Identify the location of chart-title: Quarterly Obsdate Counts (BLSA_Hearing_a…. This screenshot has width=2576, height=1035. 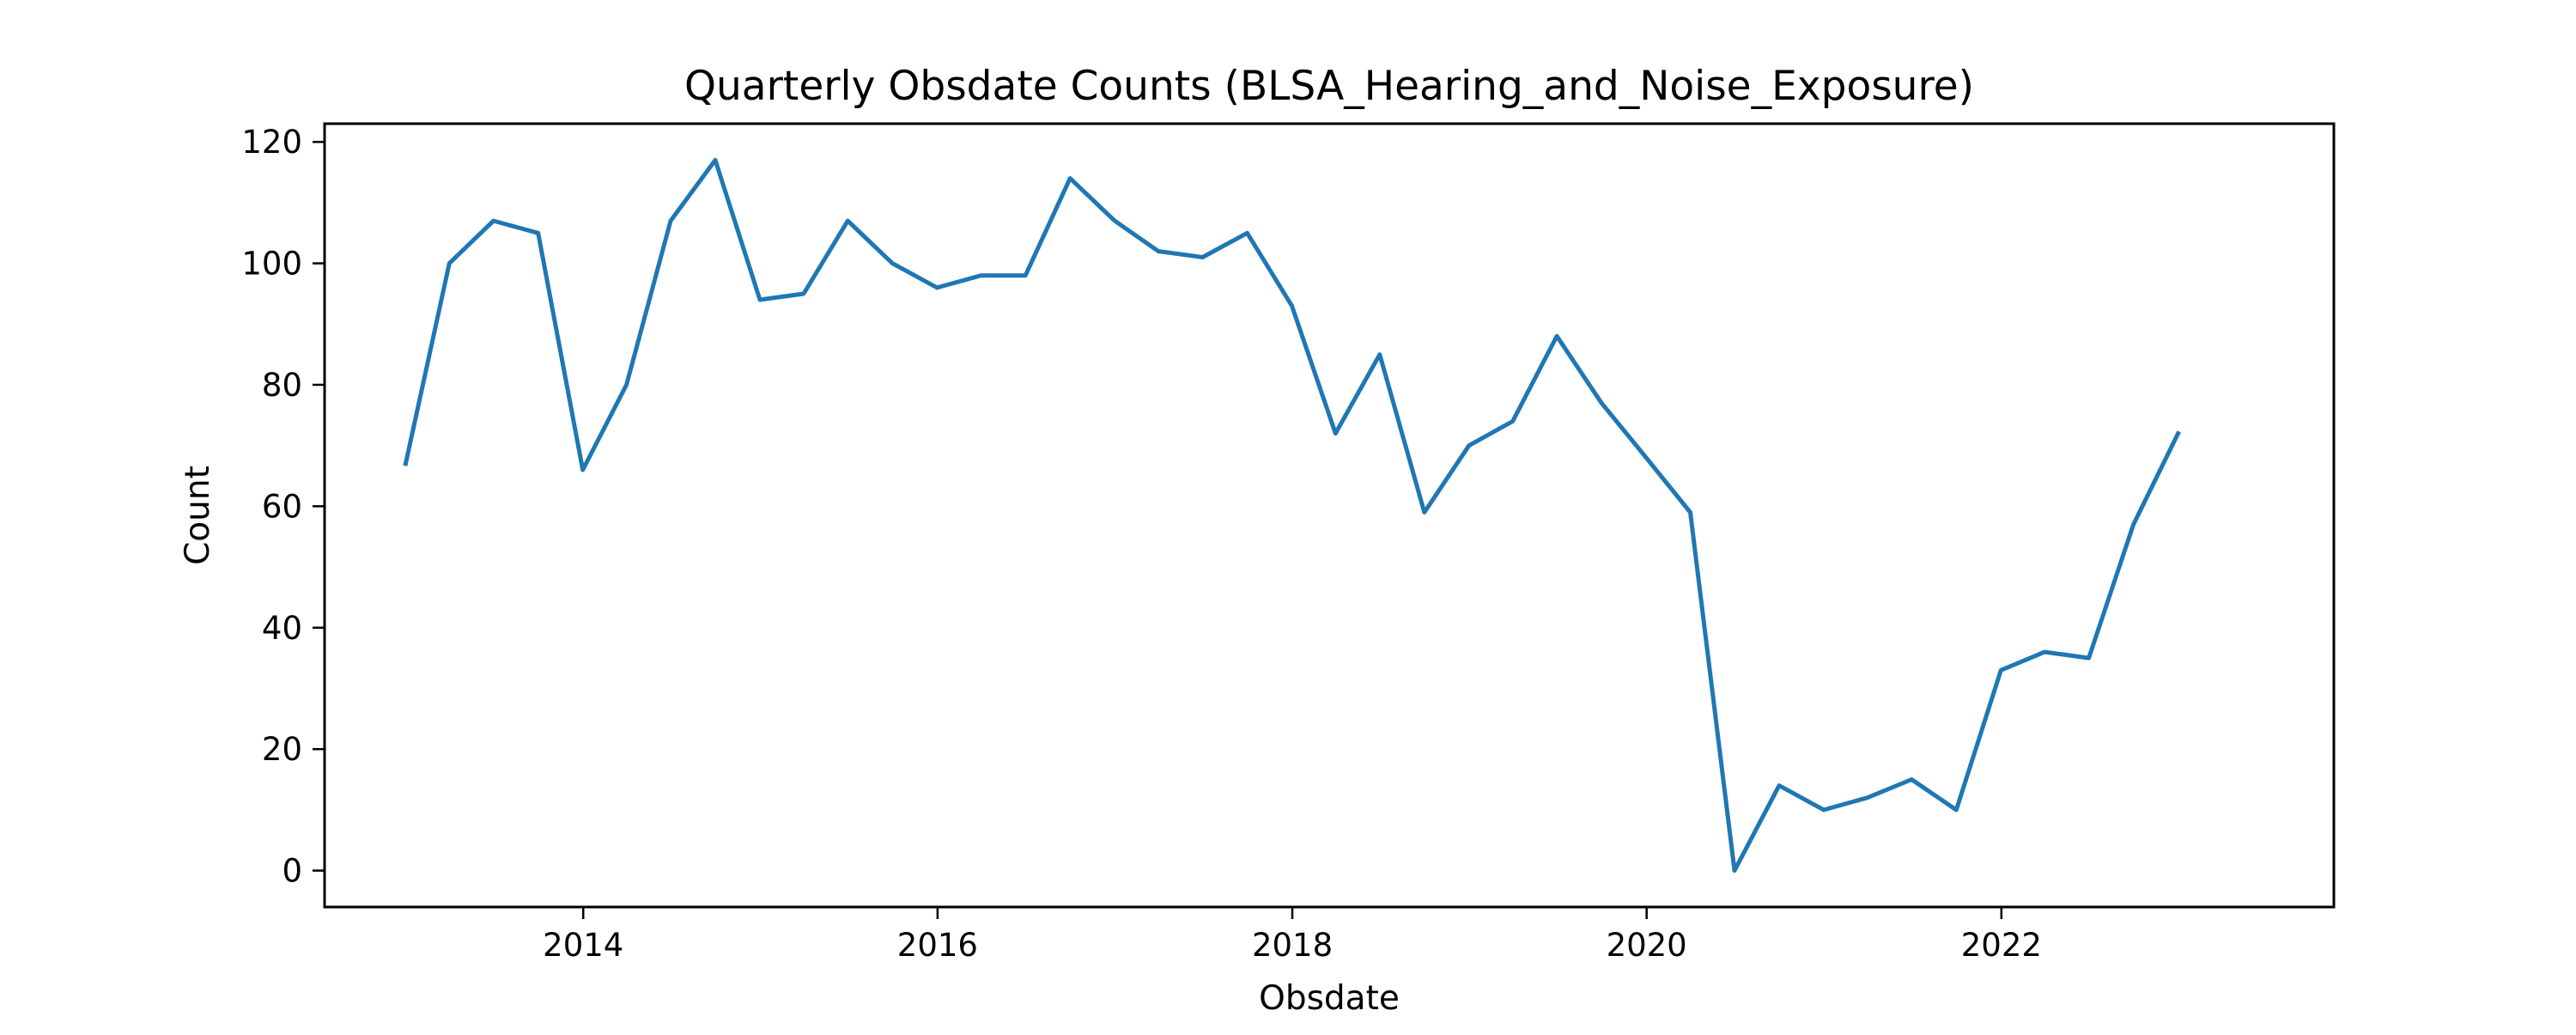
(1329, 86).